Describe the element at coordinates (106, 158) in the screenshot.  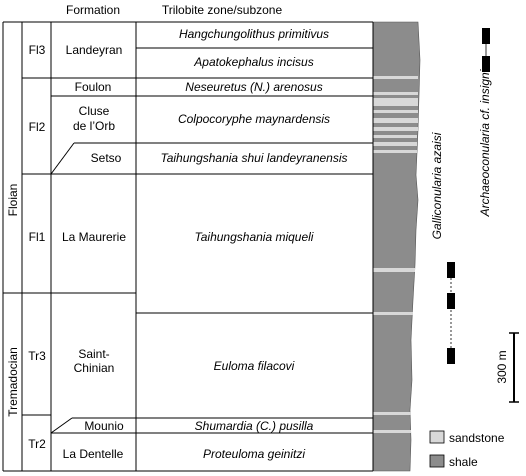
I see `formation-setso: Setso` at that location.